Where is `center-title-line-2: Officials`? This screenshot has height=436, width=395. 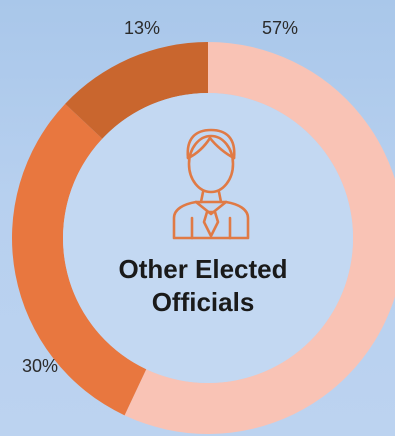
center-title-line-2: Officials is located at coordinates (203, 302).